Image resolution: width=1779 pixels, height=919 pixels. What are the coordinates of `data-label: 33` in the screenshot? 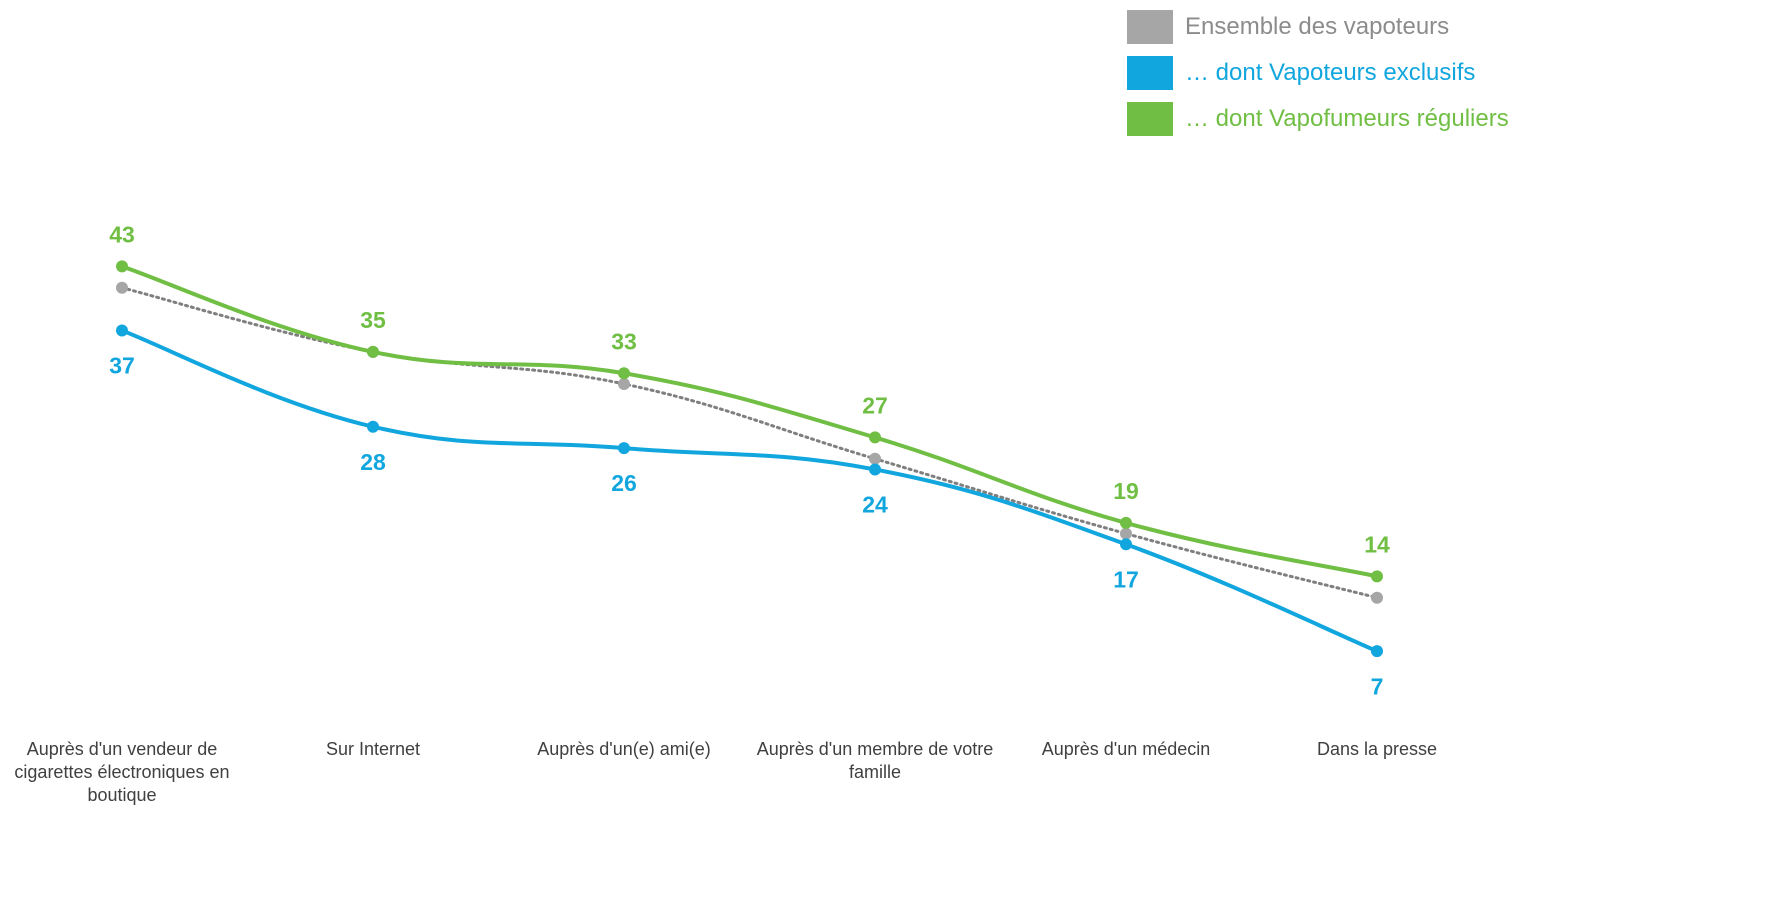 It's located at (624, 341).